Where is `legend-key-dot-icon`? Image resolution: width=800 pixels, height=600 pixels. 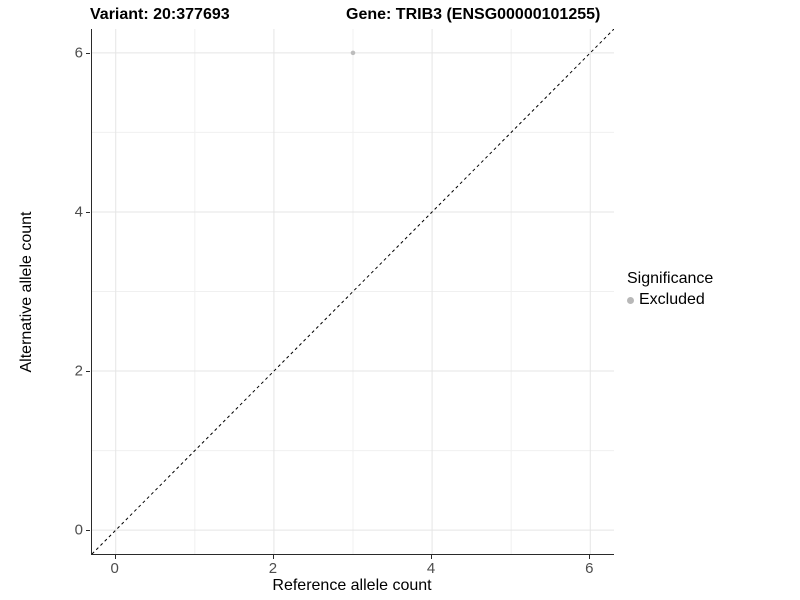 legend-key-dot-icon is located at coordinates (630, 300).